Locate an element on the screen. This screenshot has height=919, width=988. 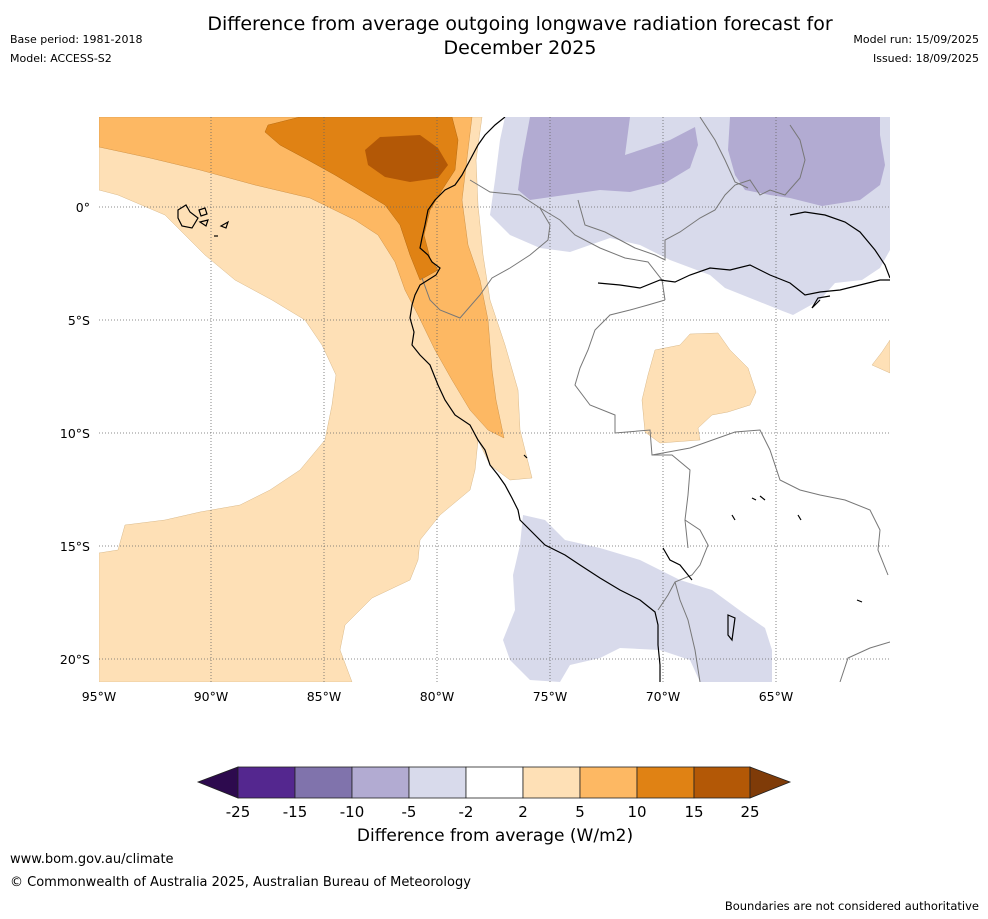
colorbar-bin-neg15-neg10 is located at coordinates (323, 782).